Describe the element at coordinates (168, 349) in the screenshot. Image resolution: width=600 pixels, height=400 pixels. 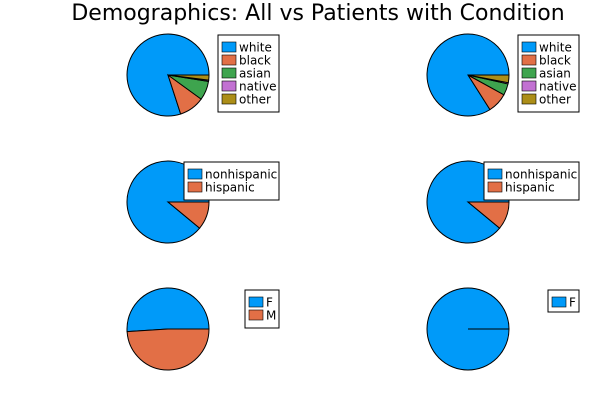
I see `pie-slice-M` at that location.